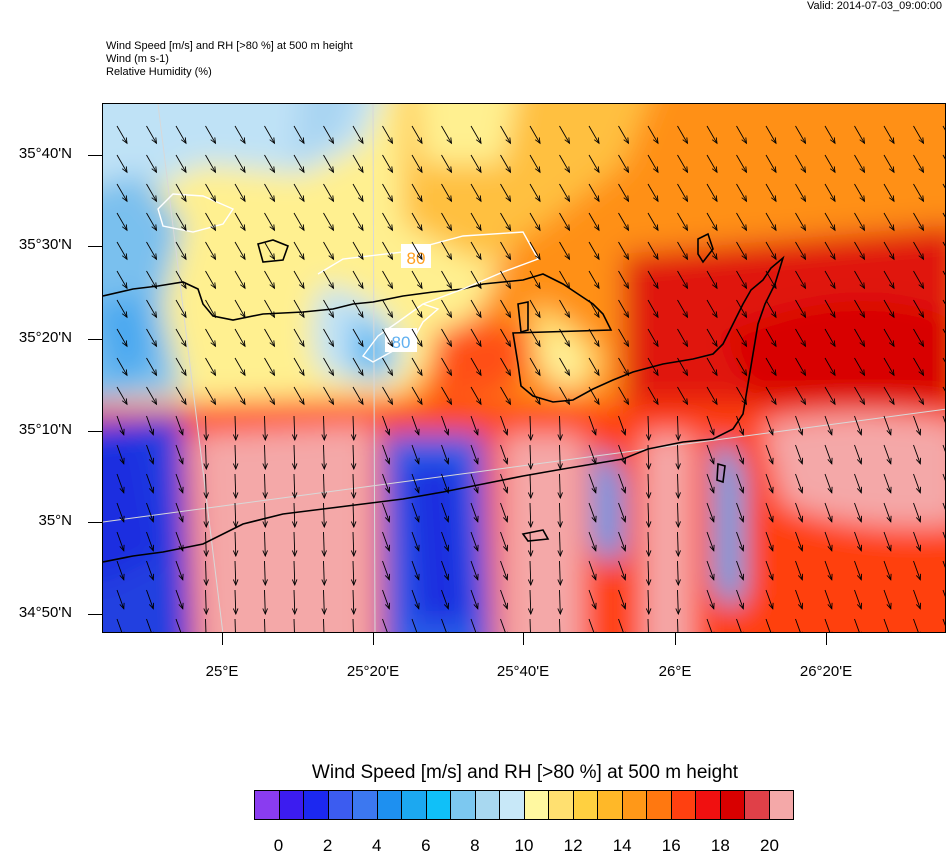  Describe the element at coordinates (622, 846) in the screenshot. I see `colorbar-label: 14` at that location.